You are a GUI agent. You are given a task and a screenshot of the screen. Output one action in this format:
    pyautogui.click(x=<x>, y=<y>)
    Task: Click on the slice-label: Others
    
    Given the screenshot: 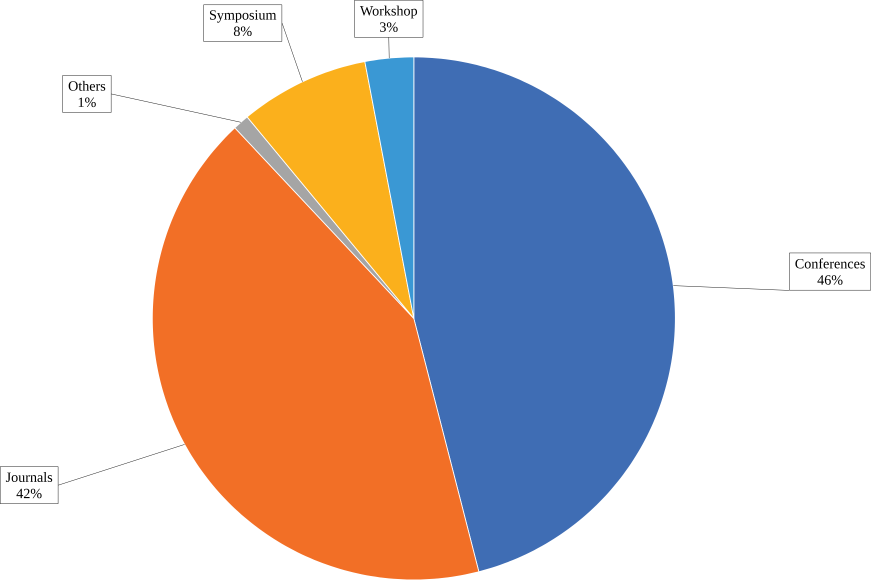 What is the action you would take?
    pyautogui.click(x=87, y=85)
    